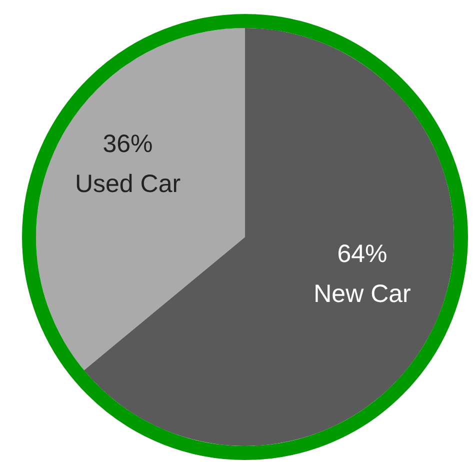 This screenshot has height=462, width=473. Describe the element at coordinates (127, 144) in the screenshot. I see `data-label: 36%` at that location.